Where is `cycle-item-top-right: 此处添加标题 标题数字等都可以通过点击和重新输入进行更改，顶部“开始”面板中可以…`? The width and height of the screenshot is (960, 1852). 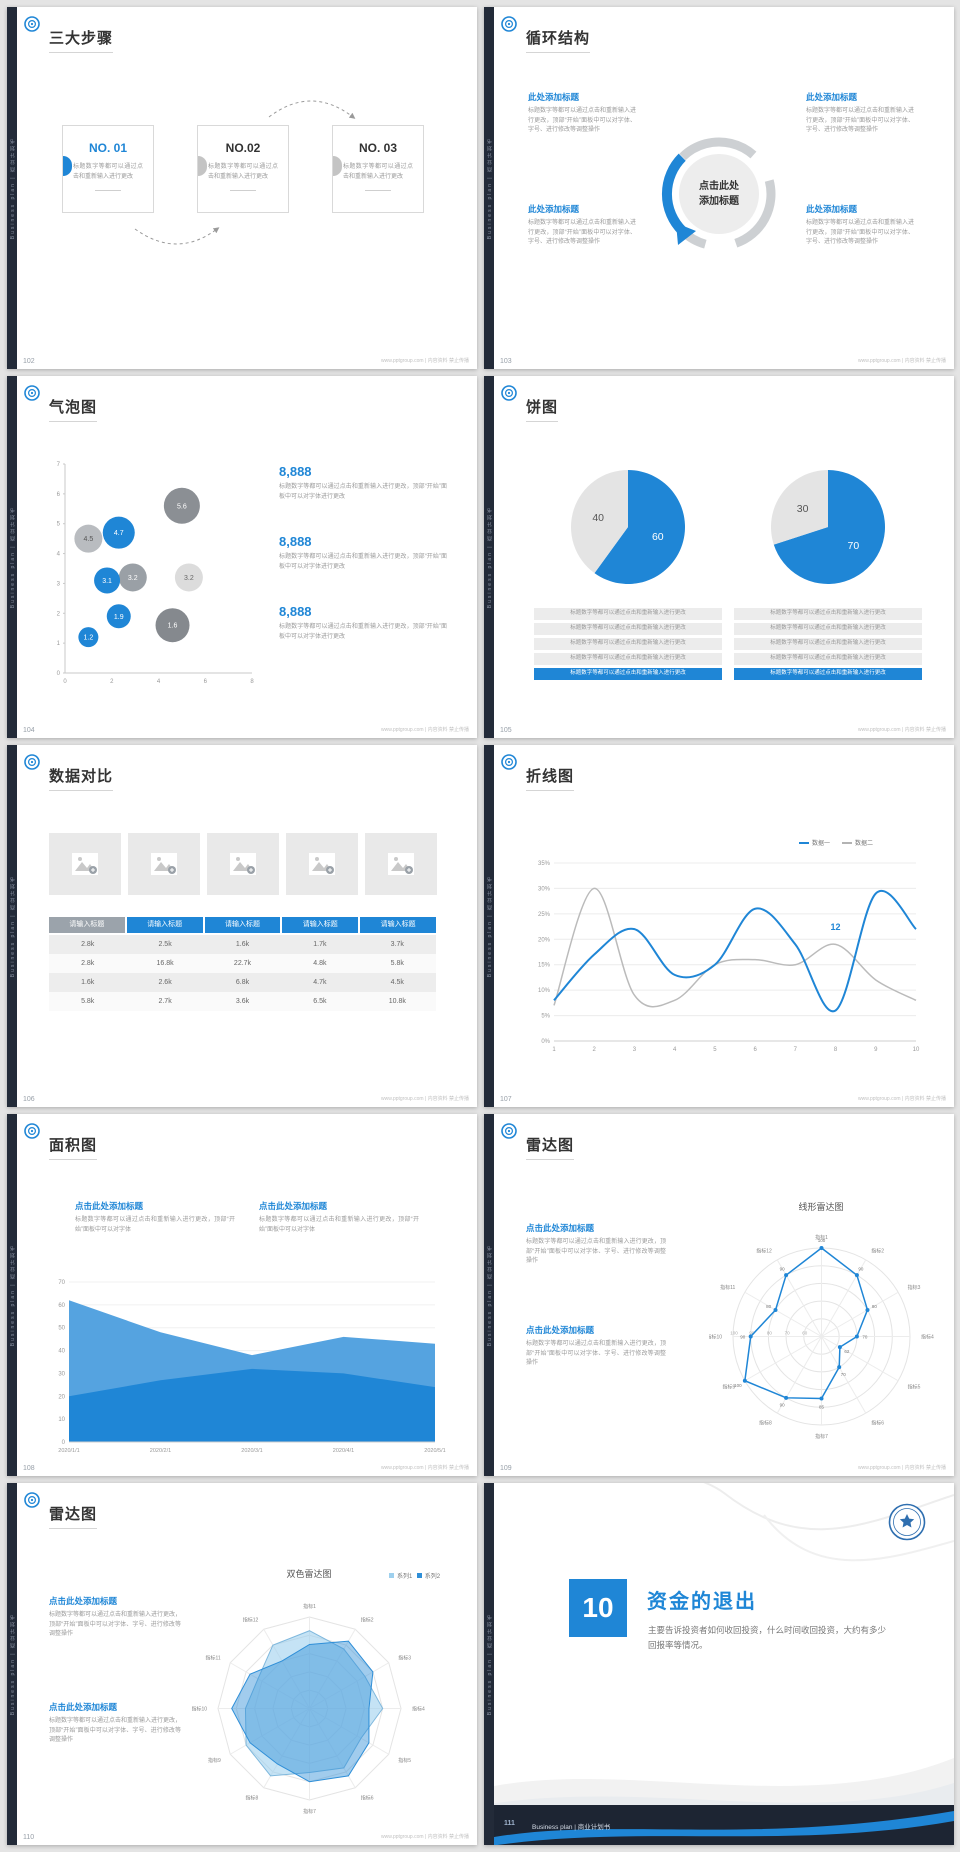 cycle-item-top-right: 此处添加标题 标题数字等都可以通过点击和重新输入进行更改，顶部“开始”面板中可以… is located at coordinates (860, 113).